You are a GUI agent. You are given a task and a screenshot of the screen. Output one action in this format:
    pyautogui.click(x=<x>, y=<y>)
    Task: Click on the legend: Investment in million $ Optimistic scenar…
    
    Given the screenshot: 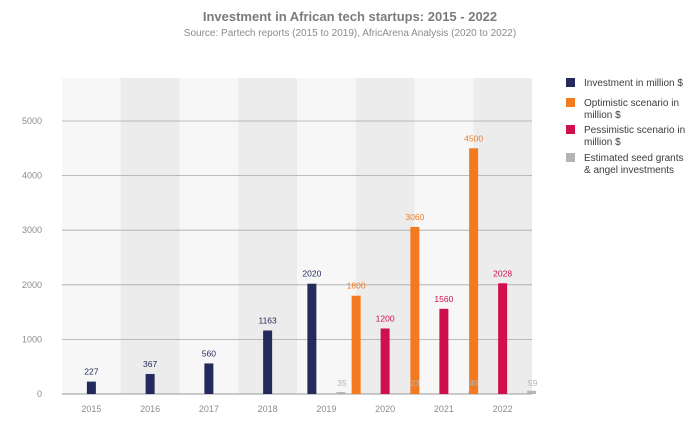 What is the action you would take?
    pyautogui.click(x=625, y=127)
    